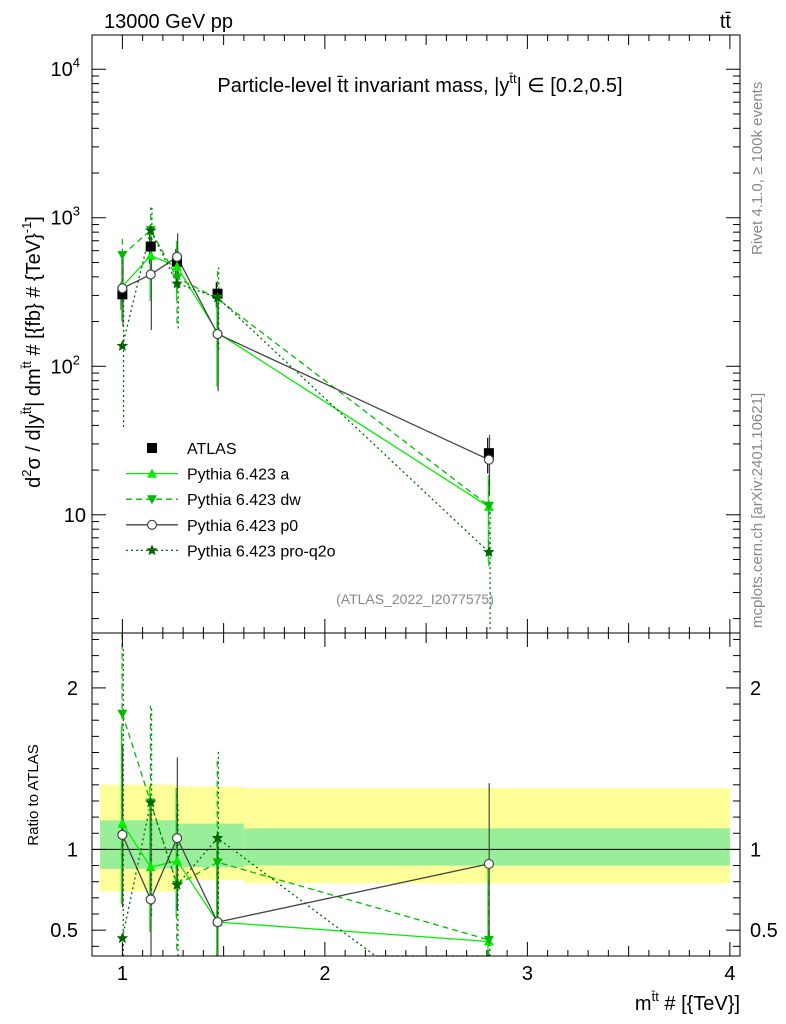 This screenshot has width=786, height=1024. Describe the element at coordinates (26, 228) in the screenshot. I see `ylabel-d-sup: -1` at that location.